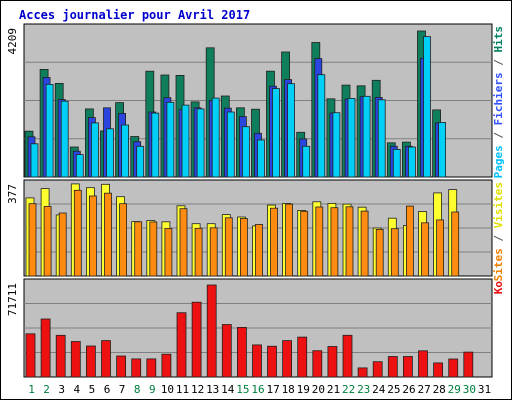 The image size is (512, 400). I want to click on x-tick-label-day-20: 20, so click(318, 389).